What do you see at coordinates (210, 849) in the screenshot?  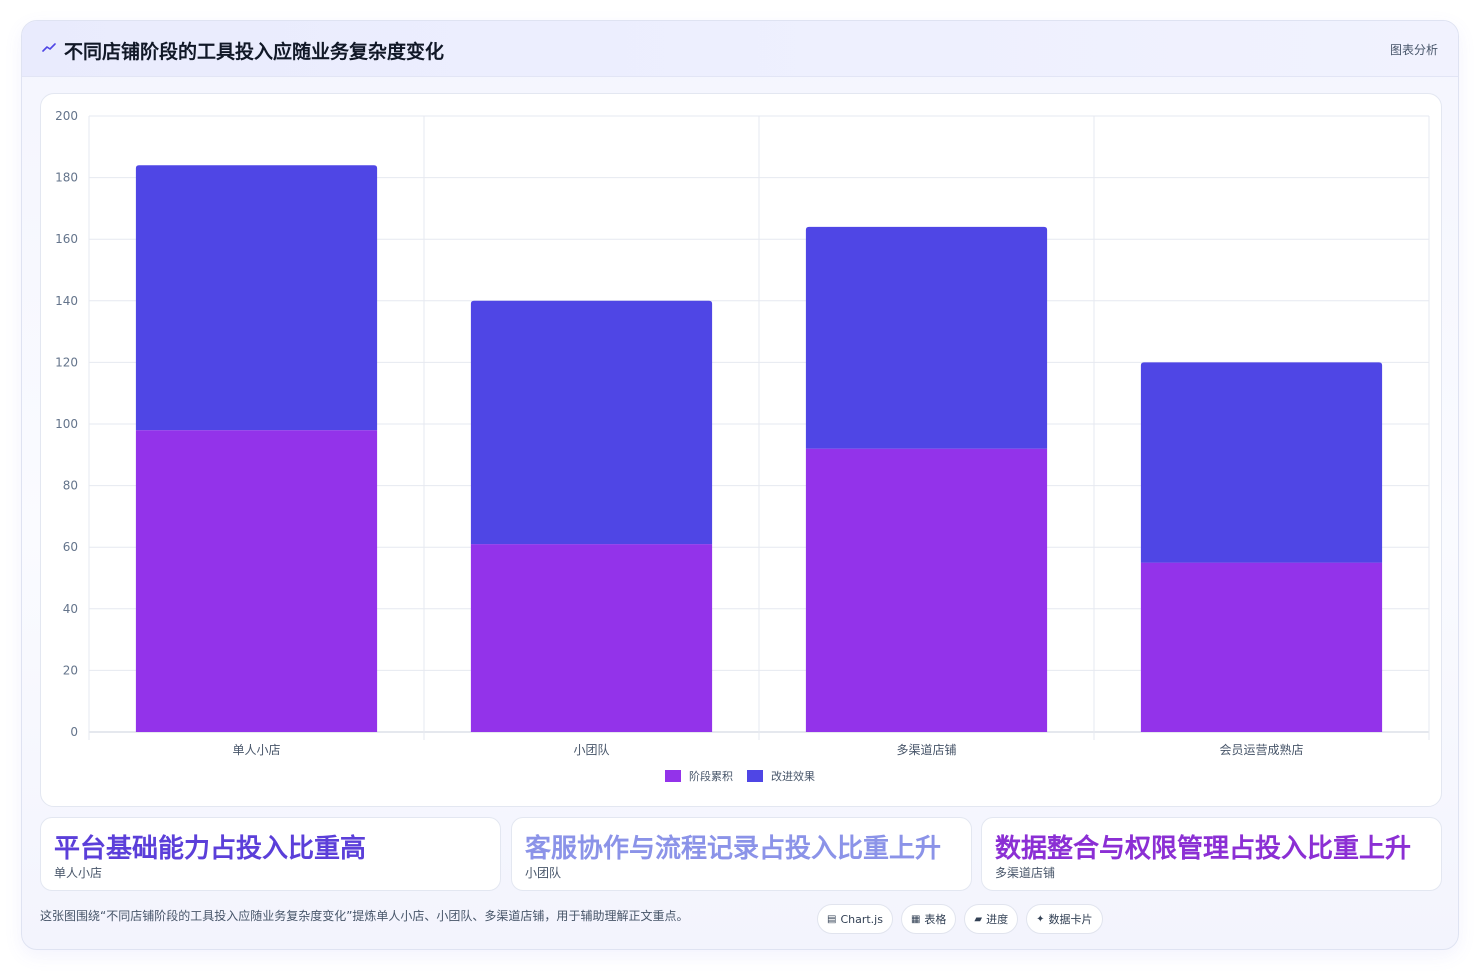 I see `stat-title-1: 平台基础能力占投入比重高` at bounding box center [210, 849].